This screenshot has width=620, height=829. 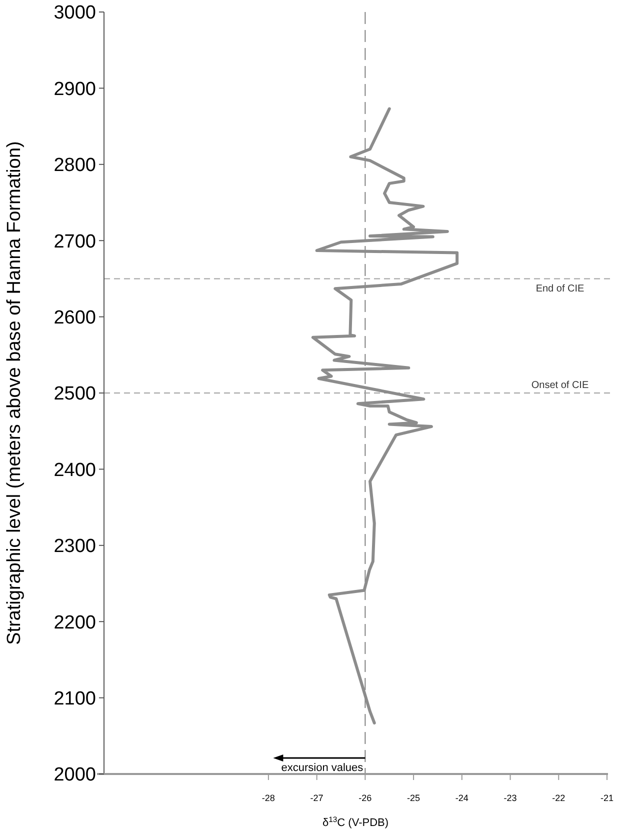 I want to click on x-axis-title: δ$^{13}$C (V-PDB), so click(x=355, y=821).